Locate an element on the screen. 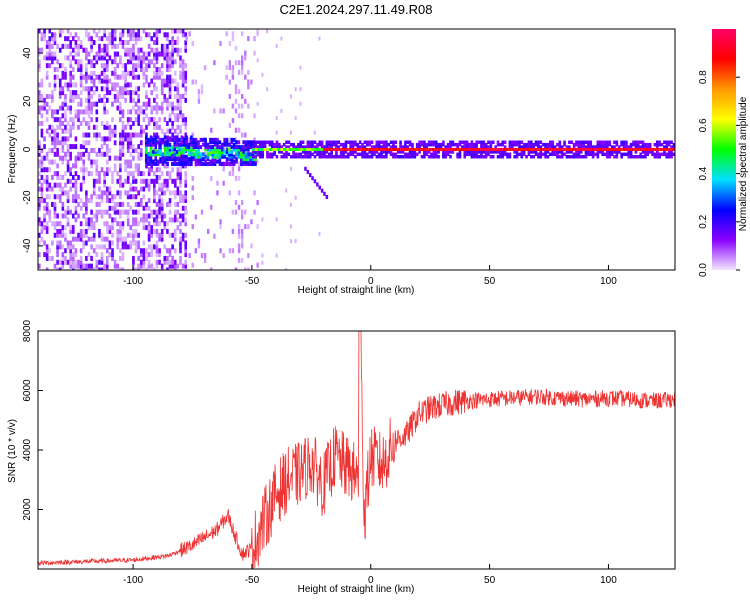 The width and height of the screenshot is (750, 600). snr-x-tick-label: -50 is located at coordinates (252, 580).